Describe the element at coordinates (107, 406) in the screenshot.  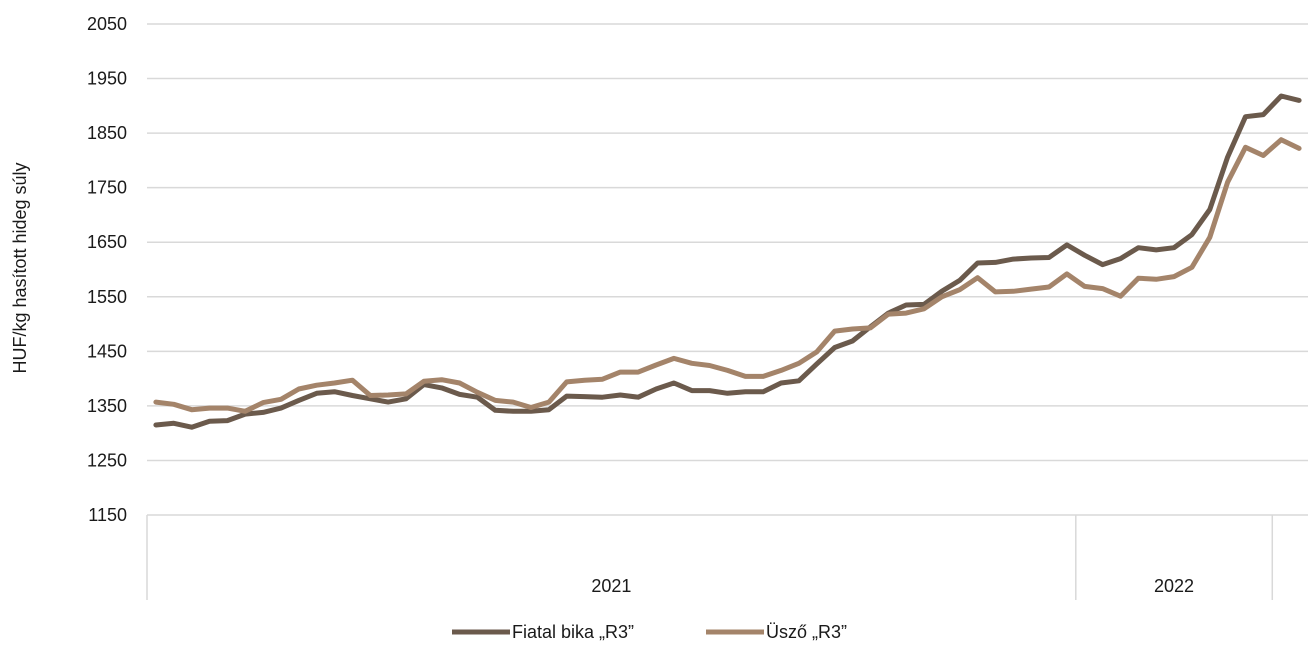
I see `y-tick-label: 1350` at that location.